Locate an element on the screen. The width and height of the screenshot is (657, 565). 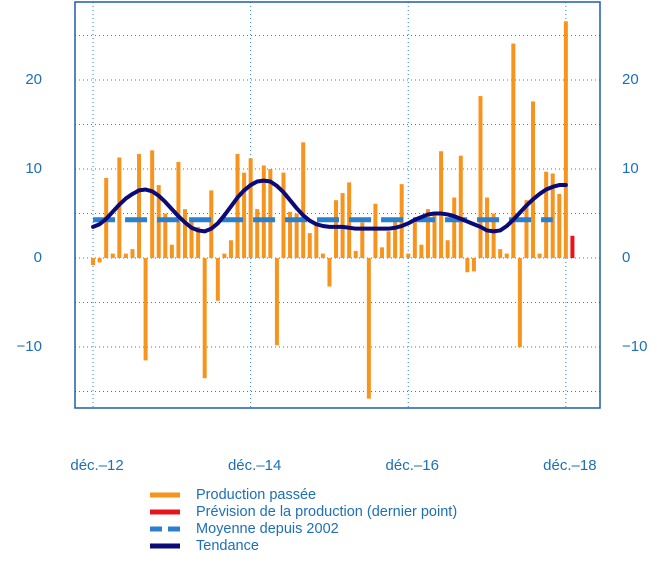
y2-tick-label: −10 is located at coordinates (634, 346).